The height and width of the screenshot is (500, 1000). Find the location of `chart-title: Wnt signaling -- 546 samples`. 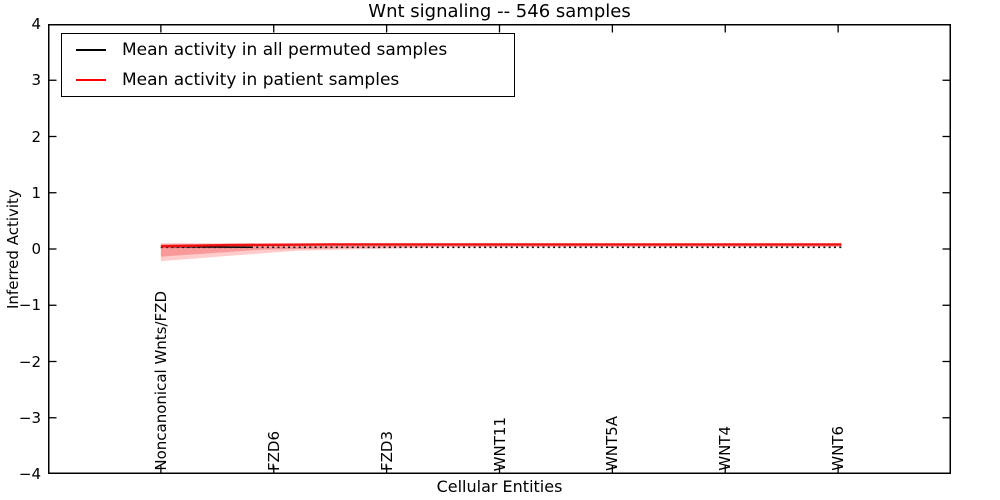

chart-title: Wnt signaling -- 546 samples is located at coordinates (499, 11).